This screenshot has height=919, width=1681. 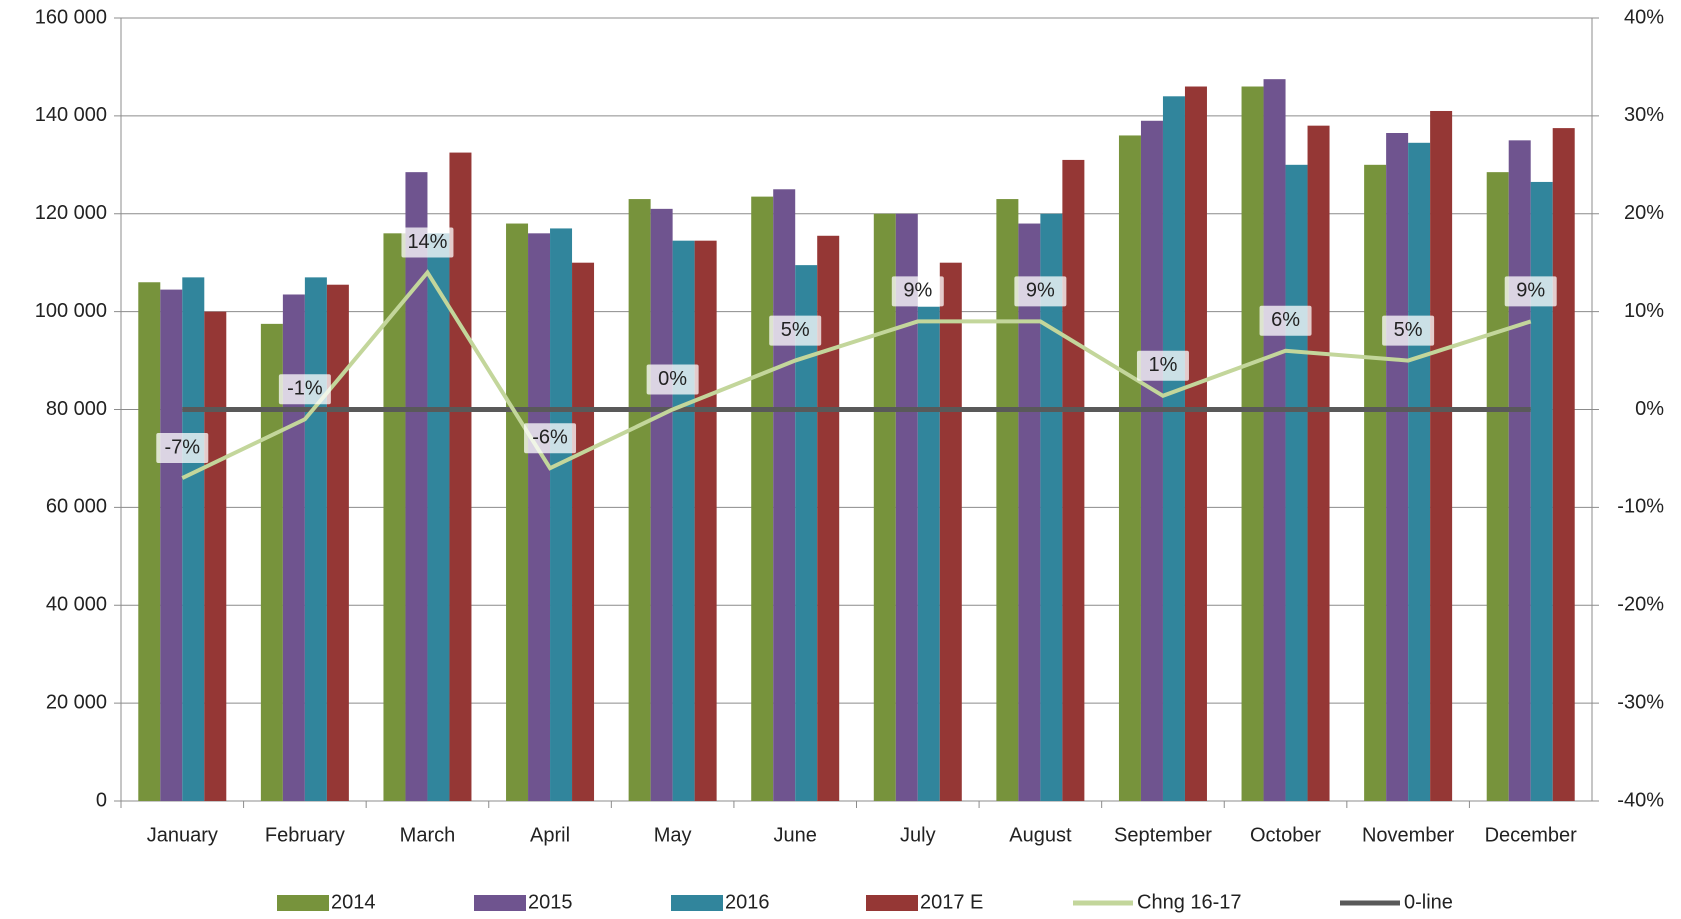 What do you see at coordinates (1640, 702) in the screenshot?
I see `y2-tick-label: -30%` at bounding box center [1640, 702].